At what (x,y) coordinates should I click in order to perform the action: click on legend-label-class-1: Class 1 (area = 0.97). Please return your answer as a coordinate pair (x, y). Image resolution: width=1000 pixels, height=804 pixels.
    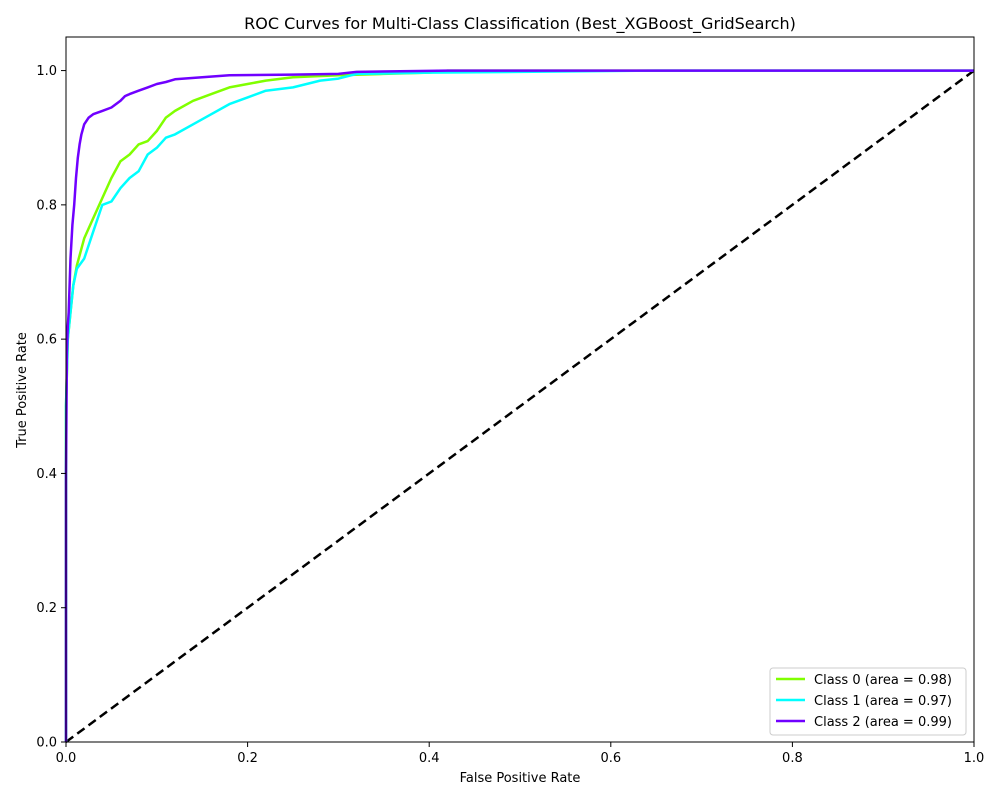
    Looking at the image, I should click on (883, 701).